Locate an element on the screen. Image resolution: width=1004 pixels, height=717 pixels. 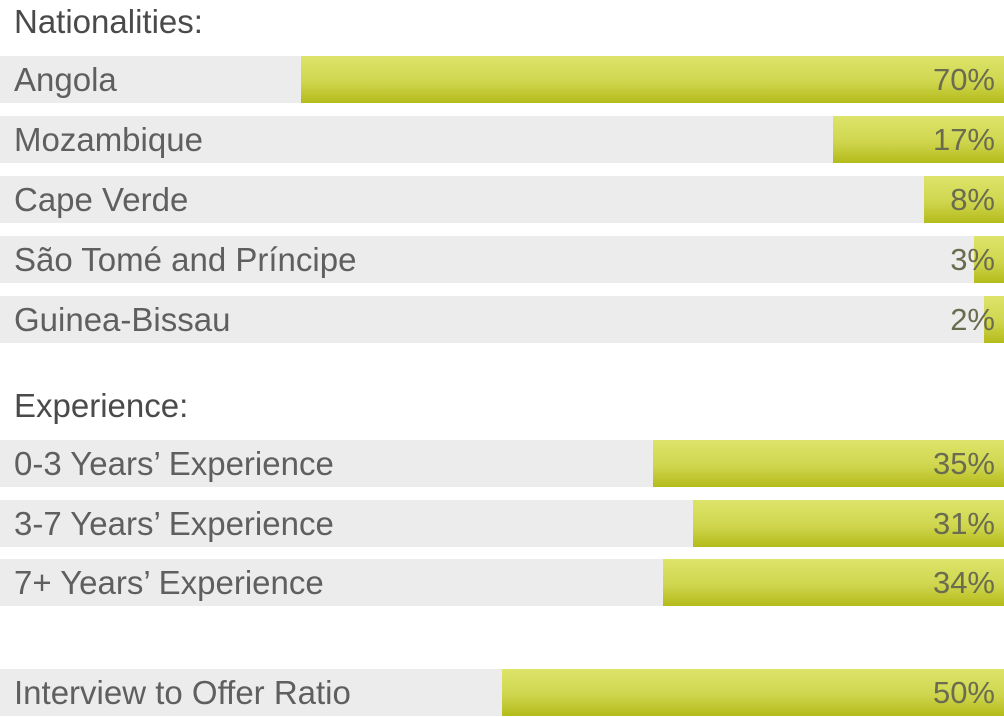
category-label: Cape Verde is located at coordinates (101, 199).